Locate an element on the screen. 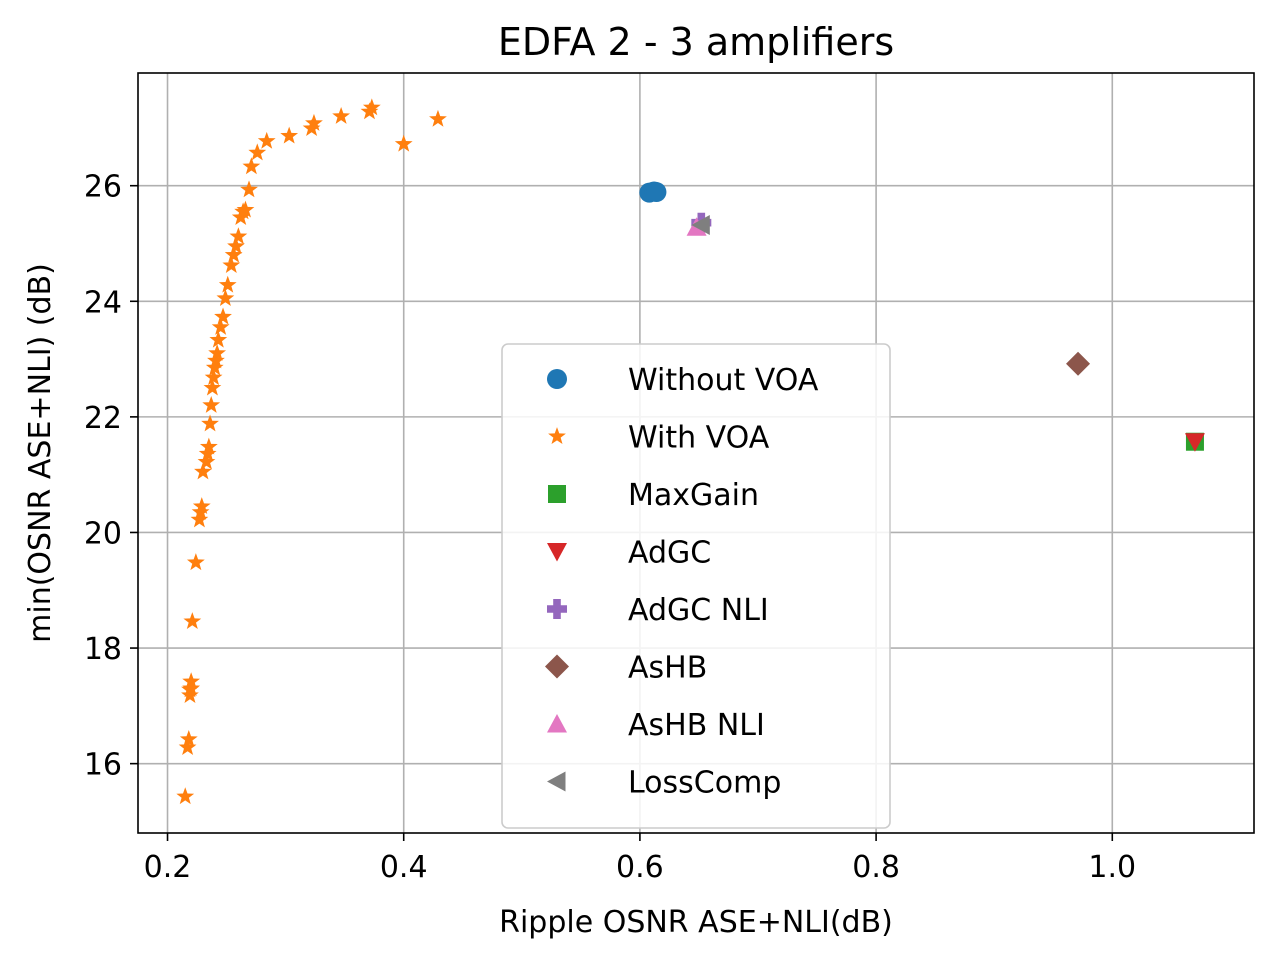 This screenshot has height=960, width=1280. y-tick-label: 18 is located at coordinates (103, 649).